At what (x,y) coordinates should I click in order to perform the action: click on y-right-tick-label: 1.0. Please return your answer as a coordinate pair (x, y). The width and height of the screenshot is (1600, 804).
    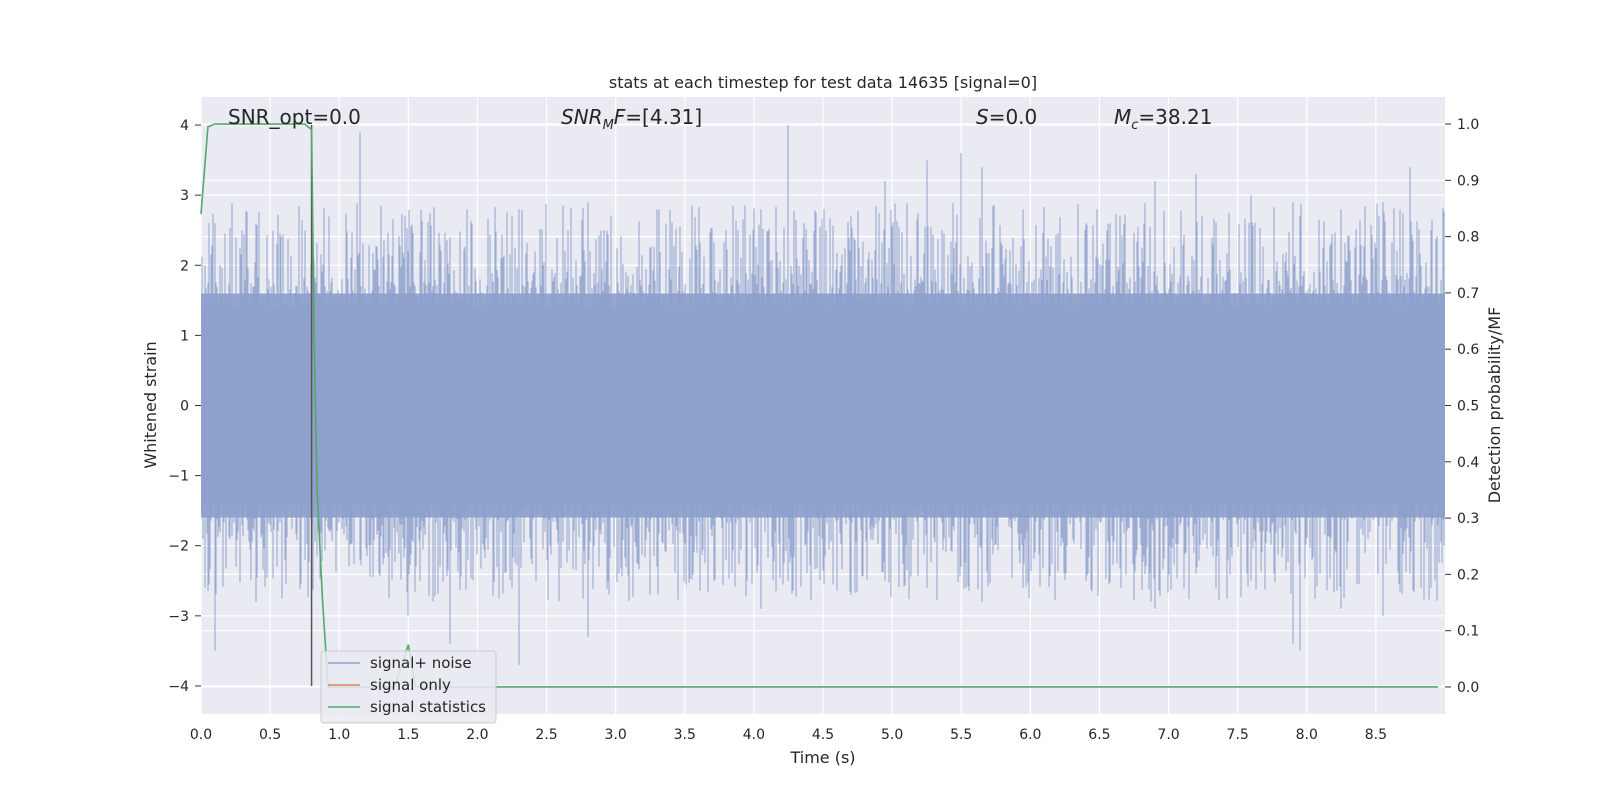
    Looking at the image, I should click on (1468, 125).